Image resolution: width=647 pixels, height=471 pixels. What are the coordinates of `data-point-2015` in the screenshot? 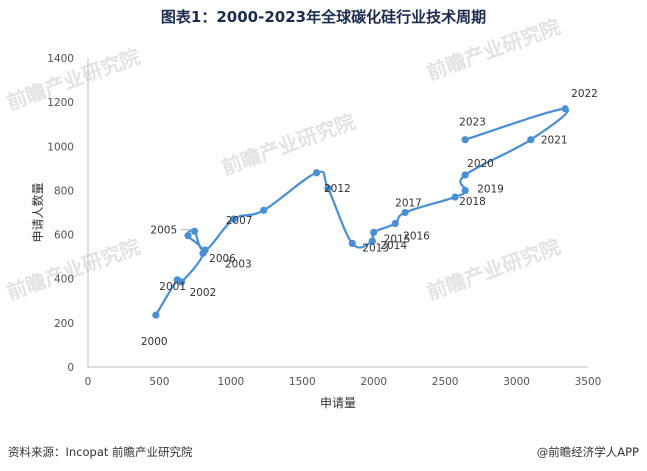 It's located at (374, 232).